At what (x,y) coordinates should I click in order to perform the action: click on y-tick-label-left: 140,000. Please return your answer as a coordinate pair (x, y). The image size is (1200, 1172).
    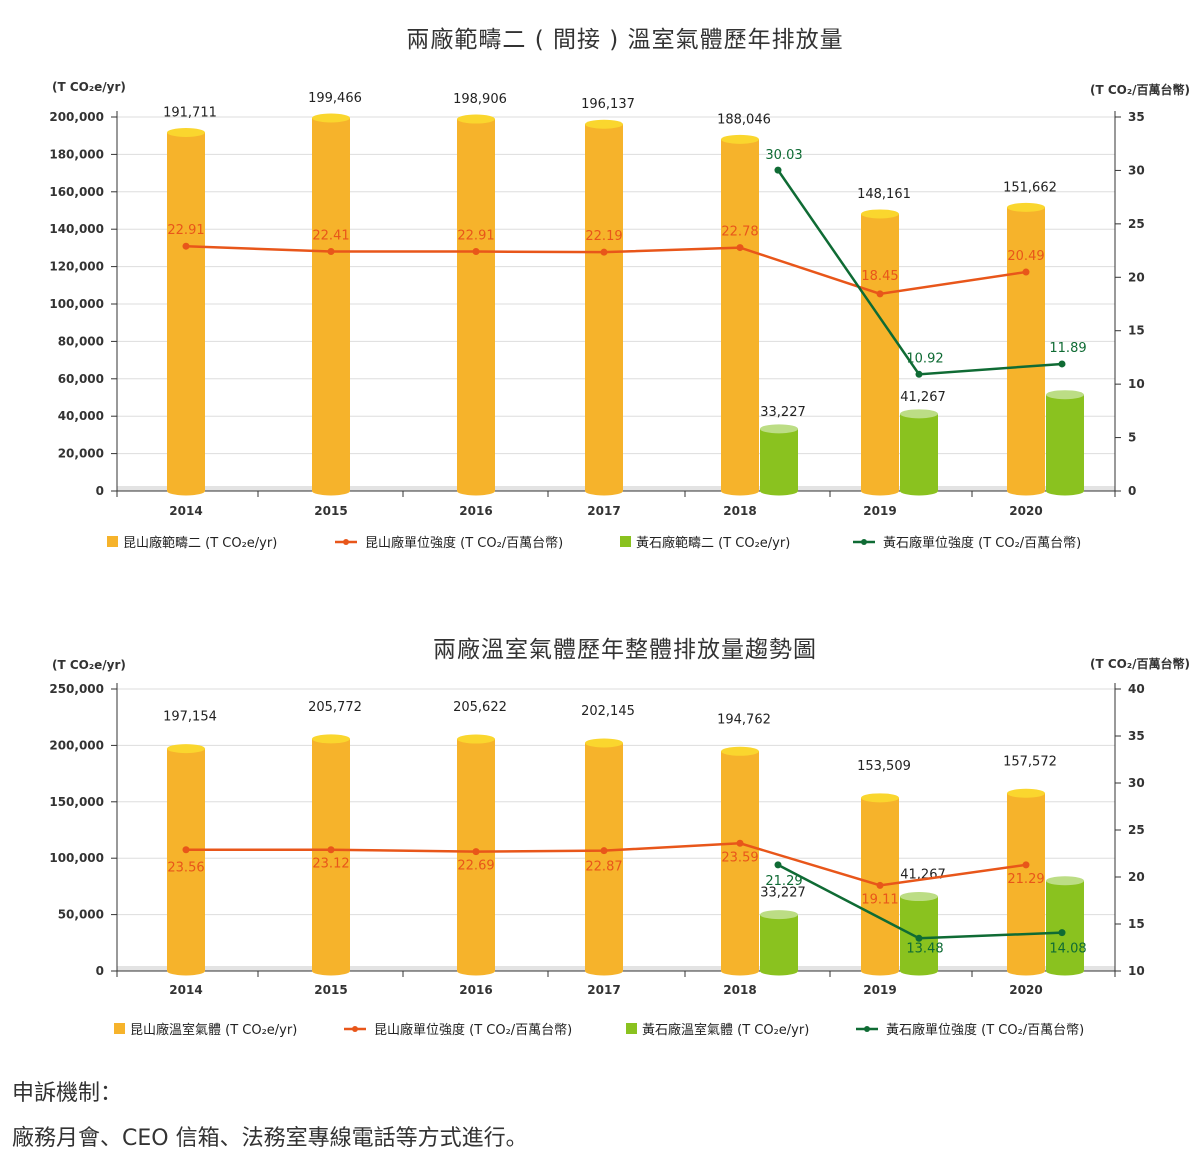
    Looking at the image, I should click on (76, 229).